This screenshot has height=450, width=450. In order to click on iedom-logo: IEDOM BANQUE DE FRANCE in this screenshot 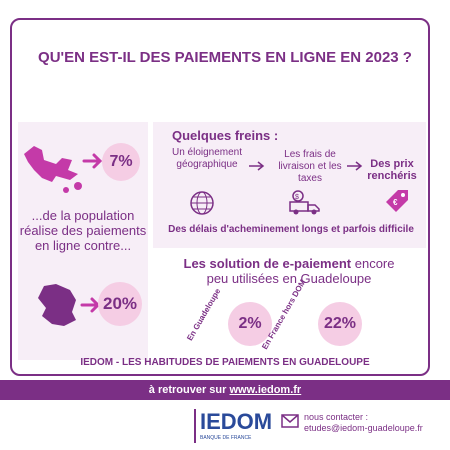, I will do `click(230, 426)`.